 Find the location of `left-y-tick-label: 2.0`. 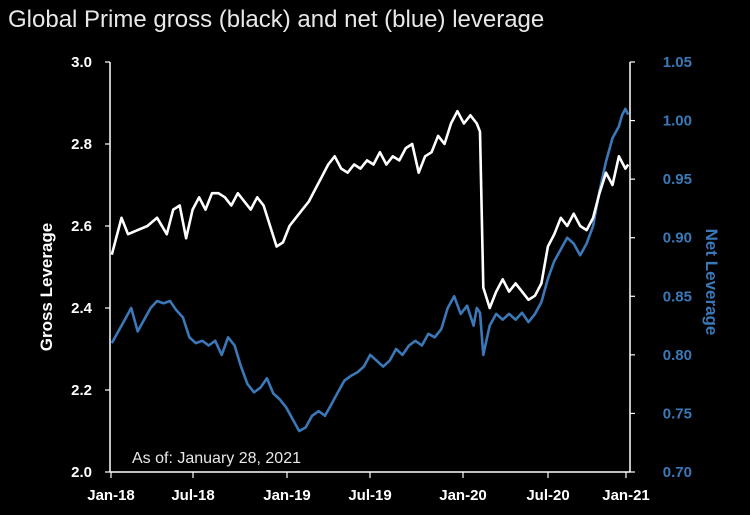

left-y-tick-label: 2.0 is located at coordinates (81, 472).